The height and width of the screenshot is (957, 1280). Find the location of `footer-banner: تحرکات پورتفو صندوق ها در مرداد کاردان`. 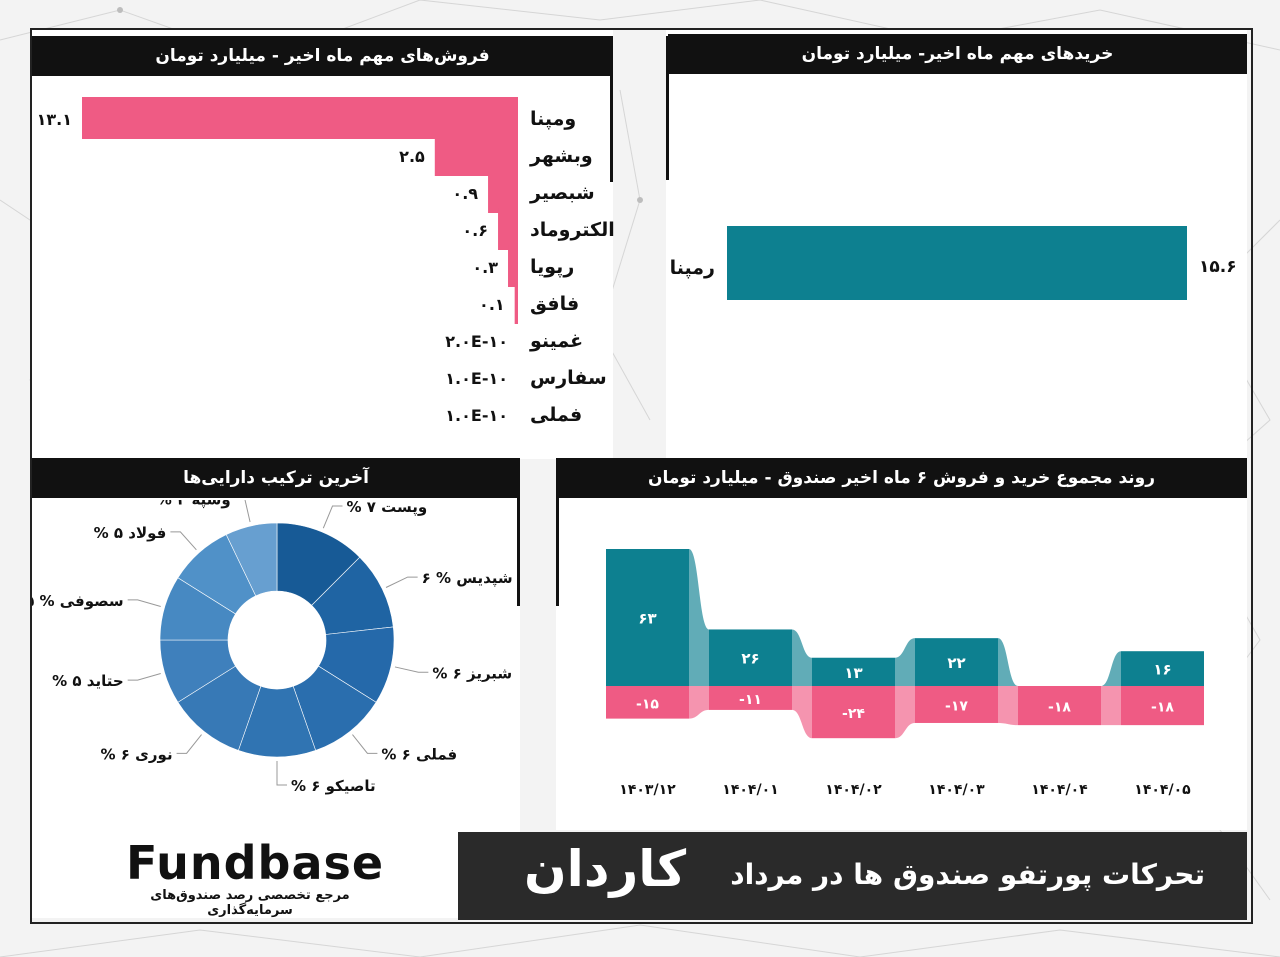

footer-banner: تحرکات پورتفو صندوق ها در مرداد کاردان is located at coordinates (852, 876).